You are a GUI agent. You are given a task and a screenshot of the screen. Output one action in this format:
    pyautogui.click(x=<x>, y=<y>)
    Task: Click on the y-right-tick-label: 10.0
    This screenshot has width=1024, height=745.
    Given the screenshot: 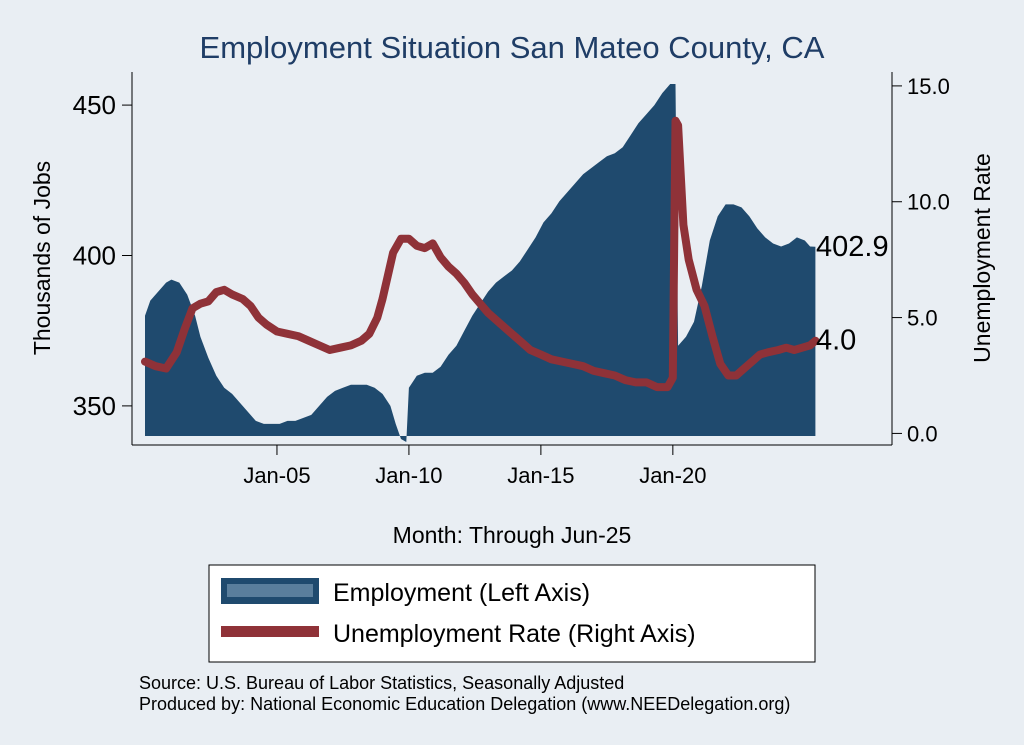 What is the action you would take?
    pyautogui.click(x=928, y=202)
    